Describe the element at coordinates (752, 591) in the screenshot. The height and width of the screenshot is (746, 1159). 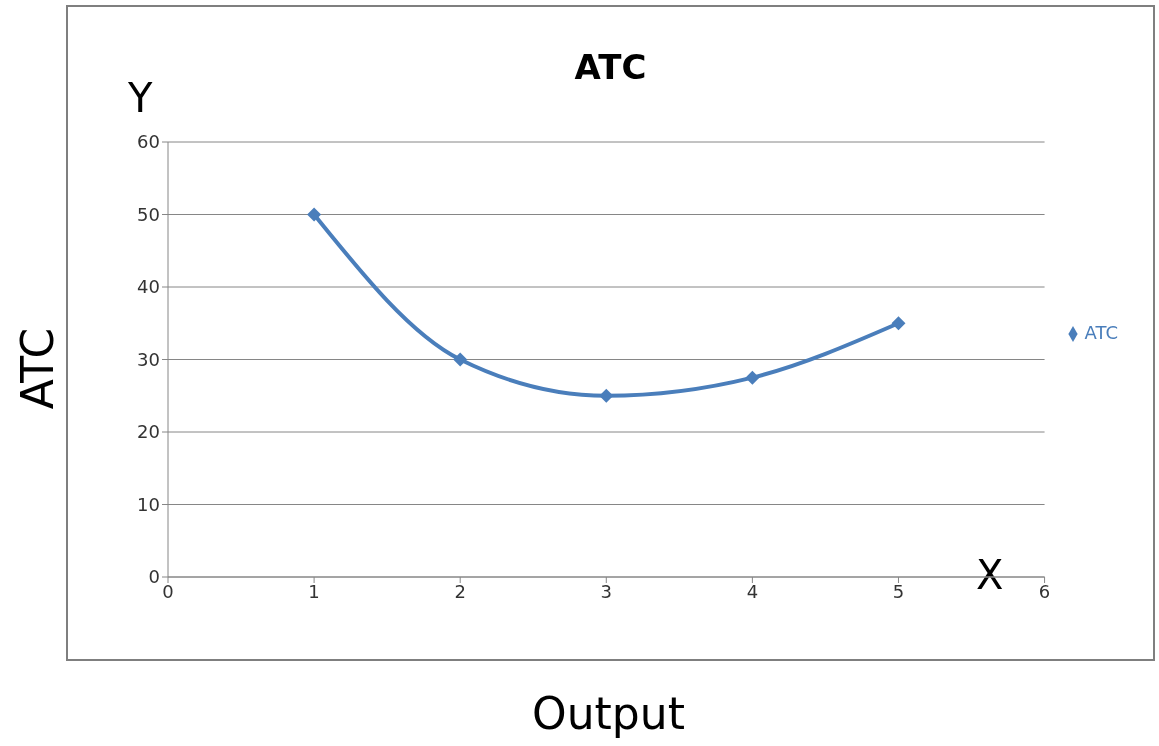
I see `x-tick-label: 4` at that location.